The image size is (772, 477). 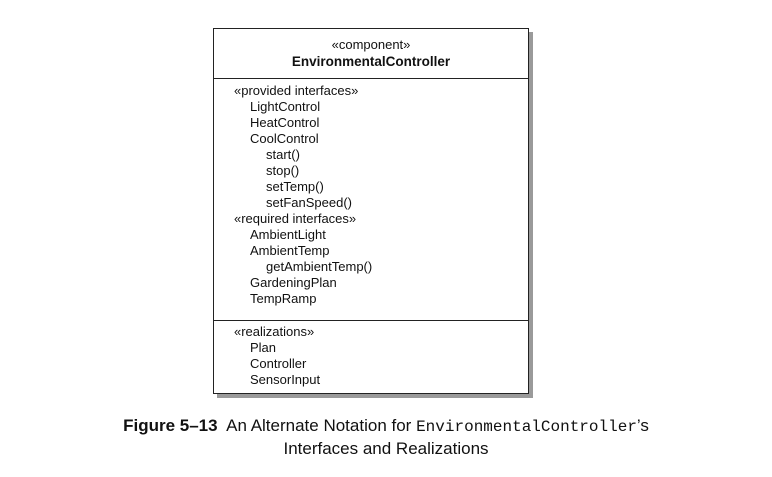 I want to click on caption-text-after: ’s, so click(x=642, y=425).